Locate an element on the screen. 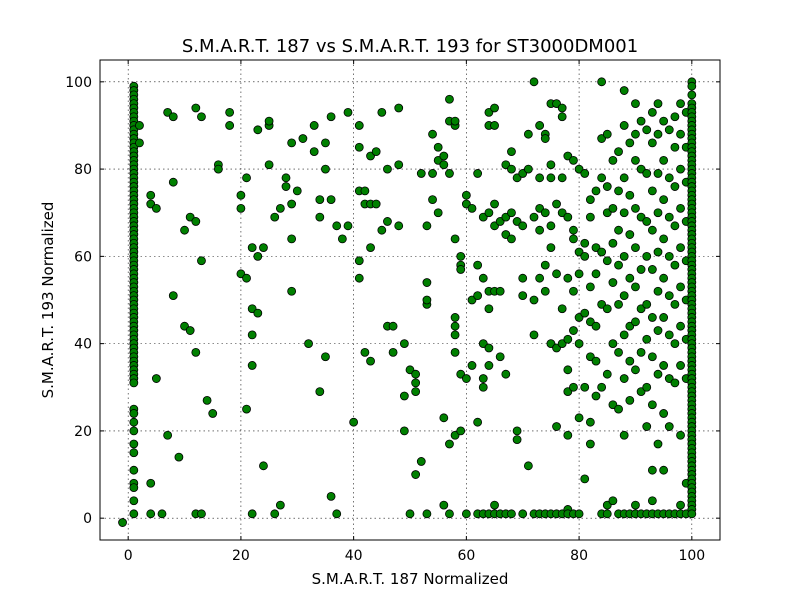  y-tick-label: 40 is located at coordinates (83, 345).